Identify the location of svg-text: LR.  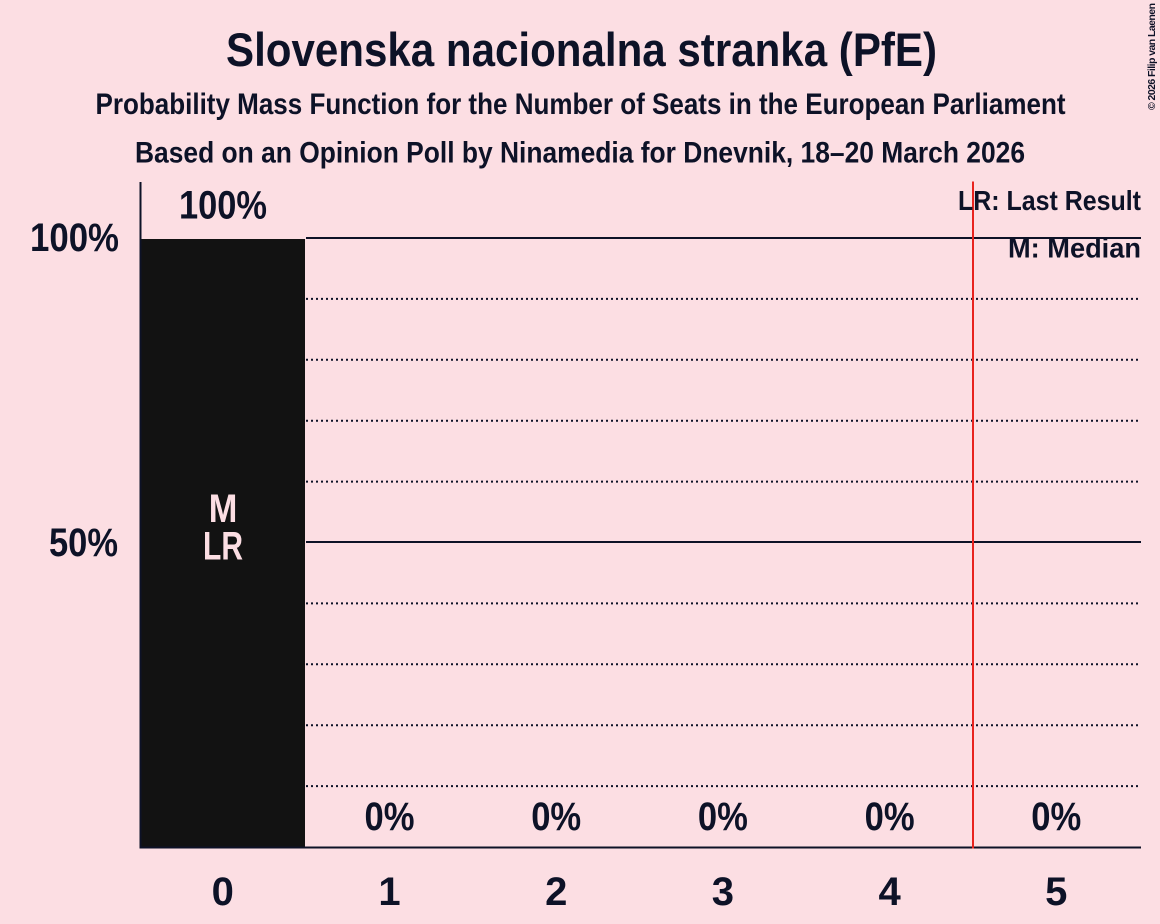
(223, 546).